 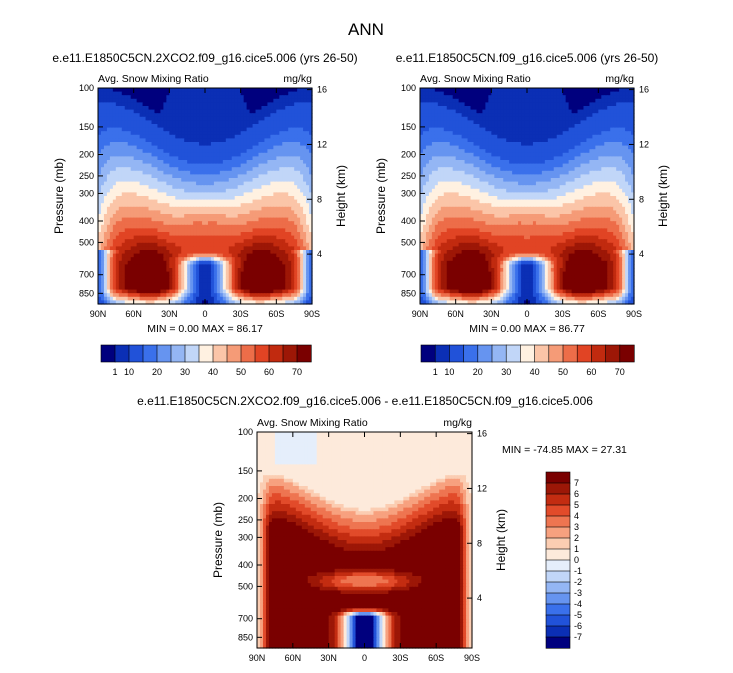 What do you see at coordinates (297, 372) in the screenshot?
I see `colorbar-label: 70` at bounding box center [297, 372].